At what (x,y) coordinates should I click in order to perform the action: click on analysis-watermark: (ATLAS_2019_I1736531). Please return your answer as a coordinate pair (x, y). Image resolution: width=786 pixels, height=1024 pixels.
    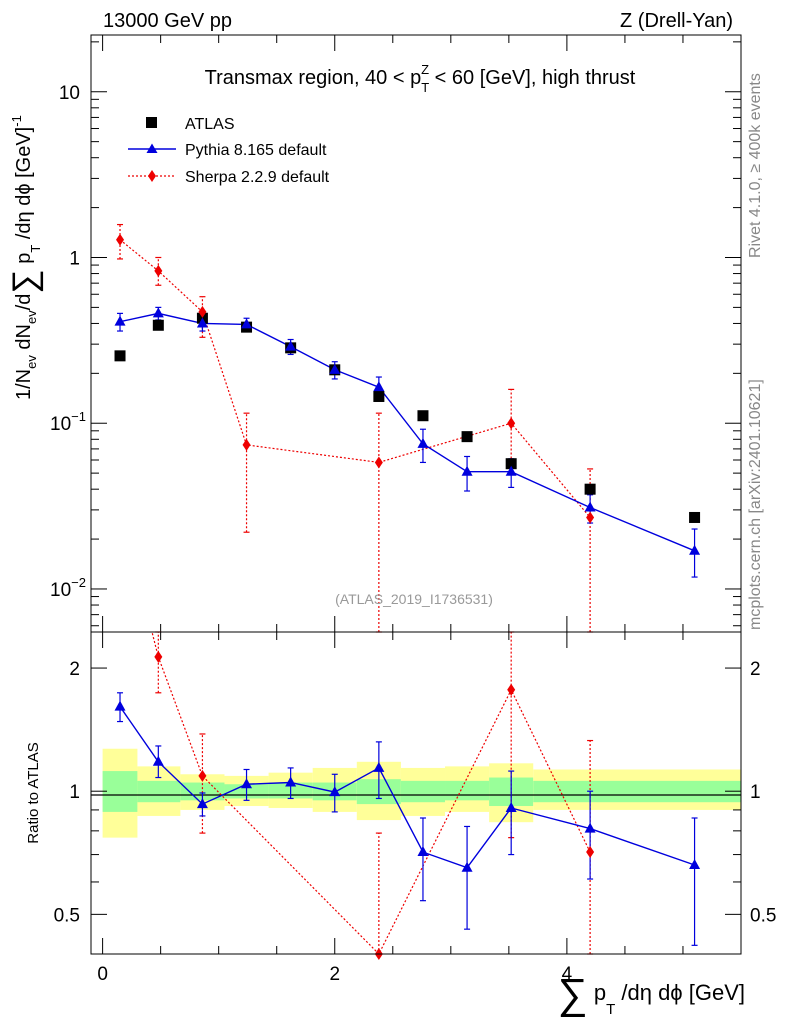
    Looking at the image, I should click on (414, 599).